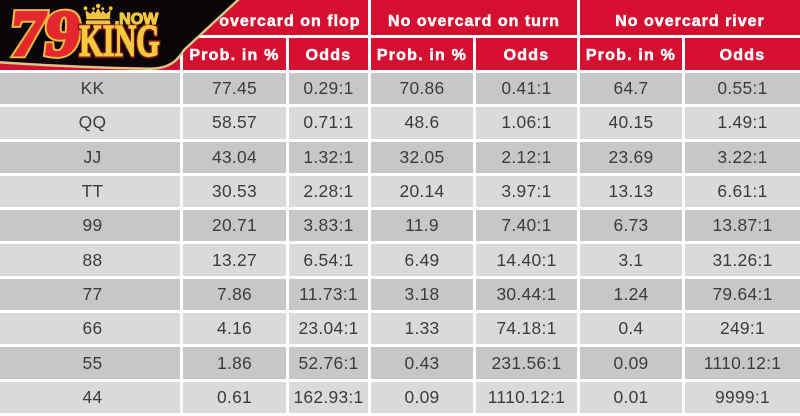  Describe the element at coordinates (119, 41) in the screenshot. I see `svg-text: KING` at that location.